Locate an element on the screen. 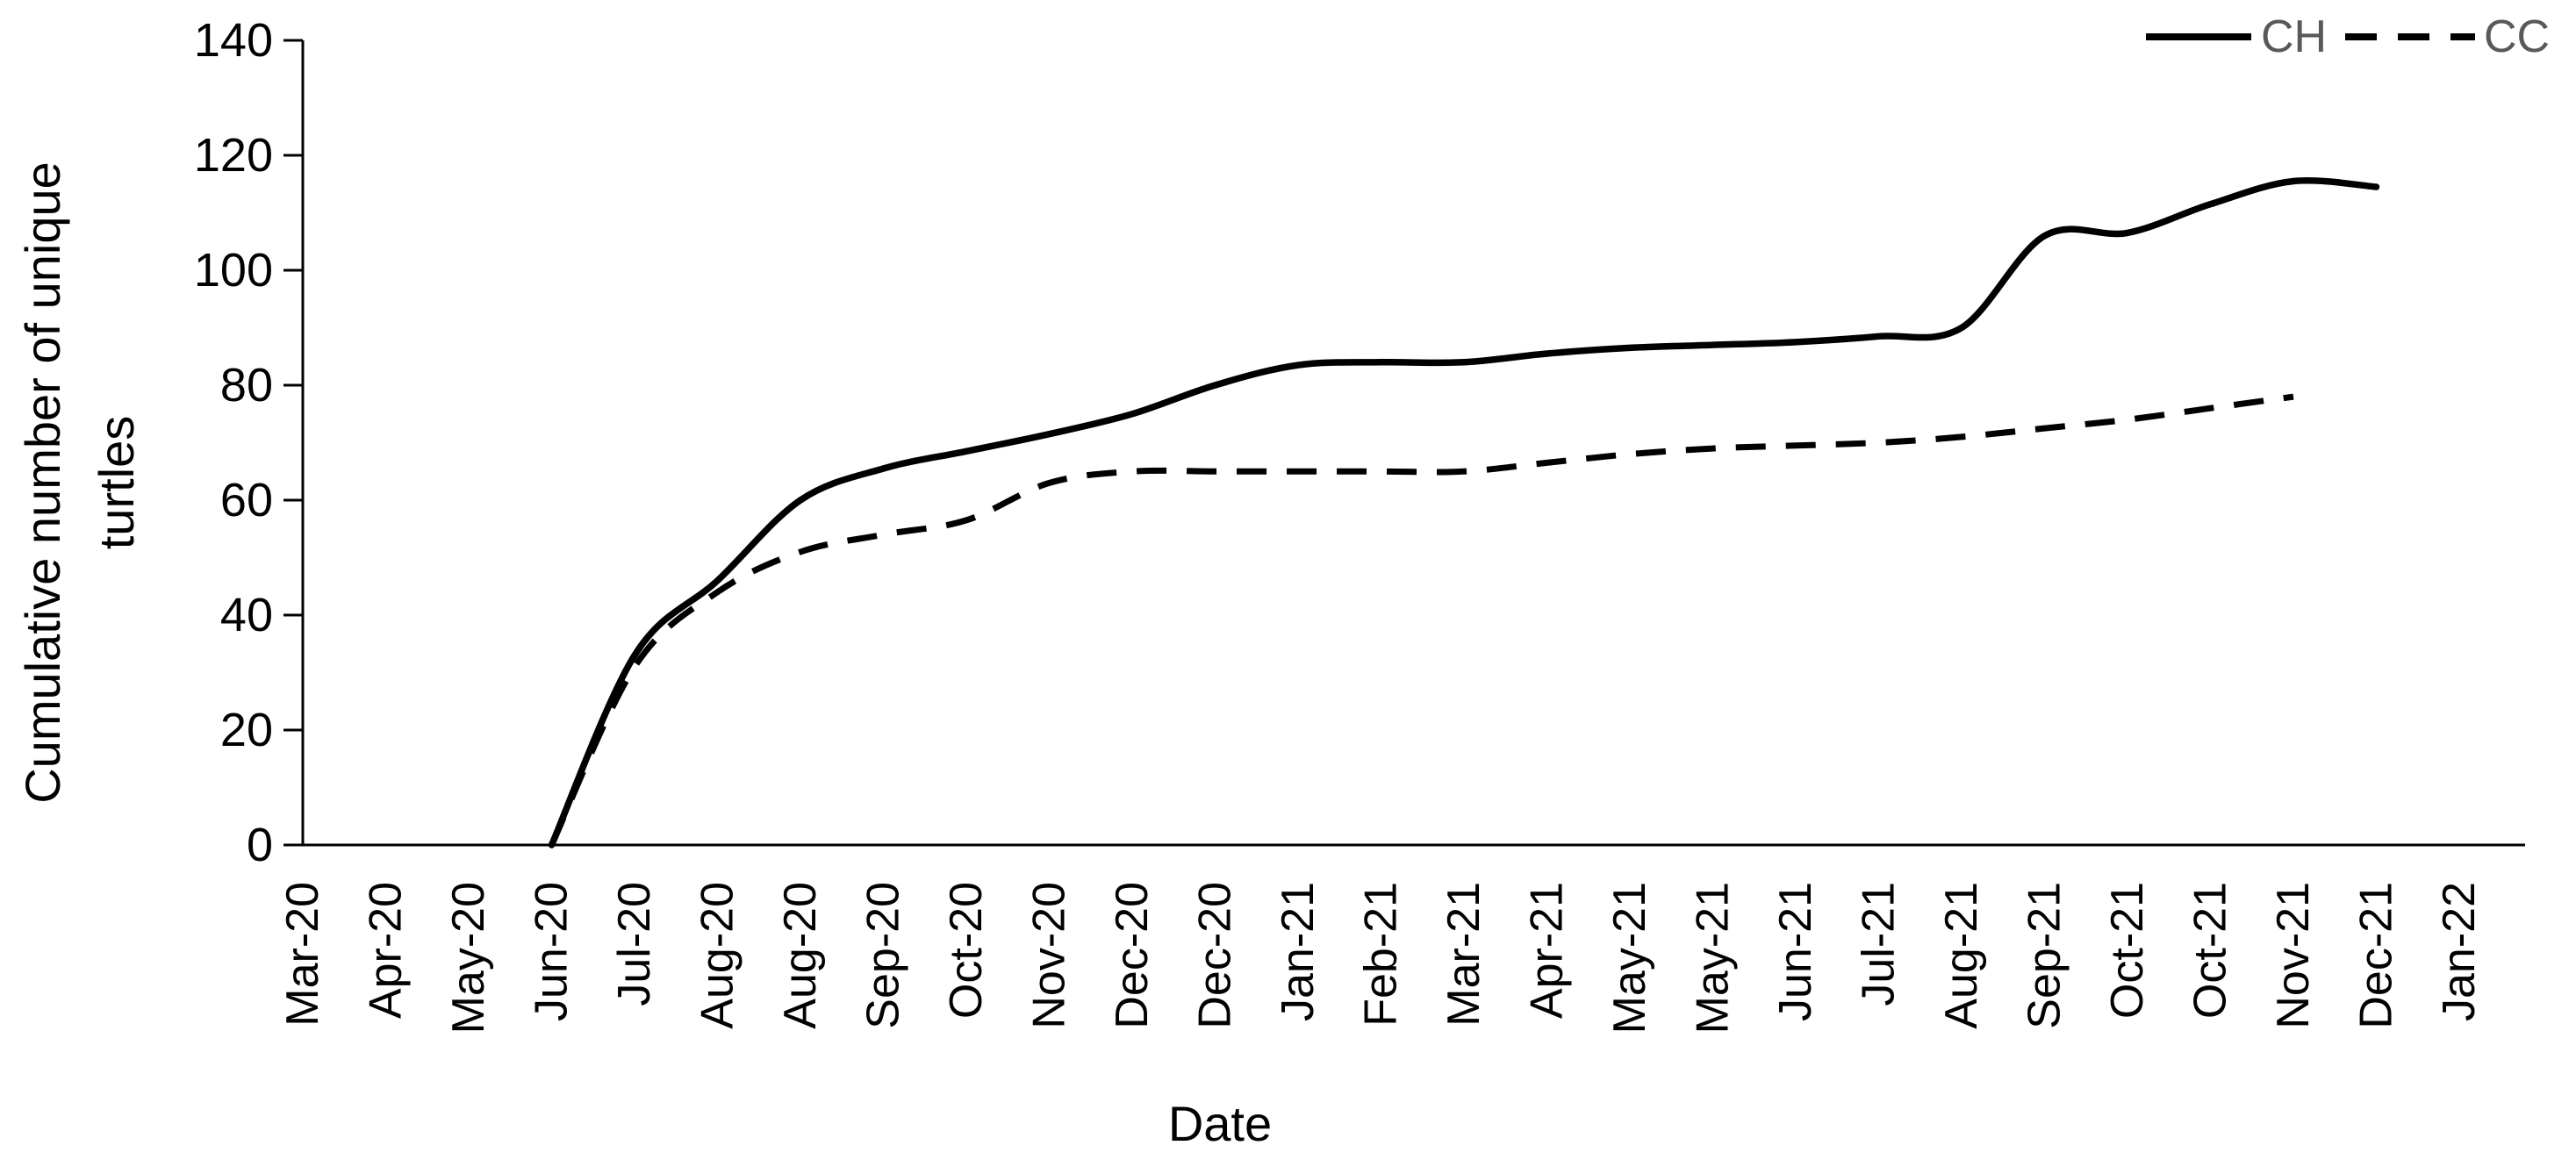 The width and height of the screenshot is (2576, 1167). x-tick-label: Jul-20 is located at coordinates (634, 944).